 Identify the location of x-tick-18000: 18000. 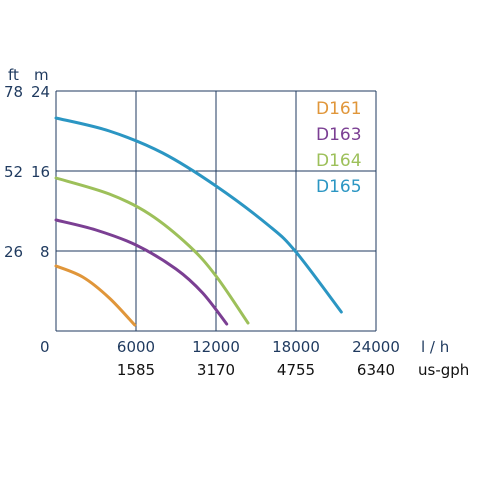
(296, 347).